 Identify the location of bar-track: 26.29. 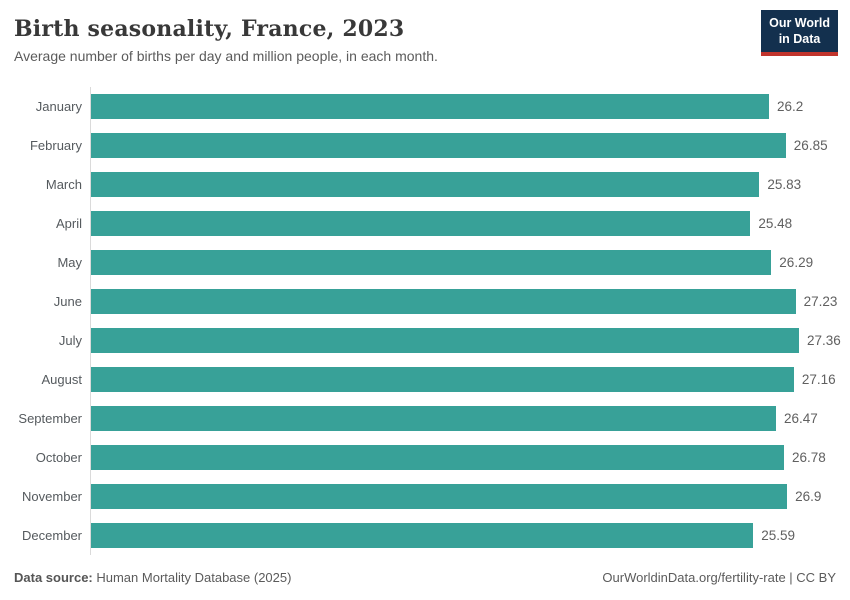
(463, 262).